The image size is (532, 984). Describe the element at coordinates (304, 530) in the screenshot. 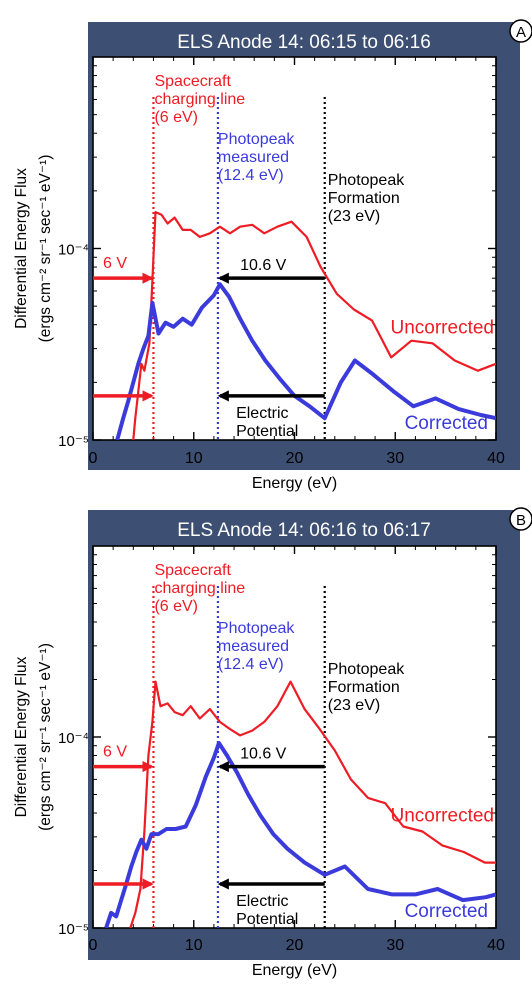

I see `chart-title: ELS Anode 14: 06:16 to 06:17` at that location.